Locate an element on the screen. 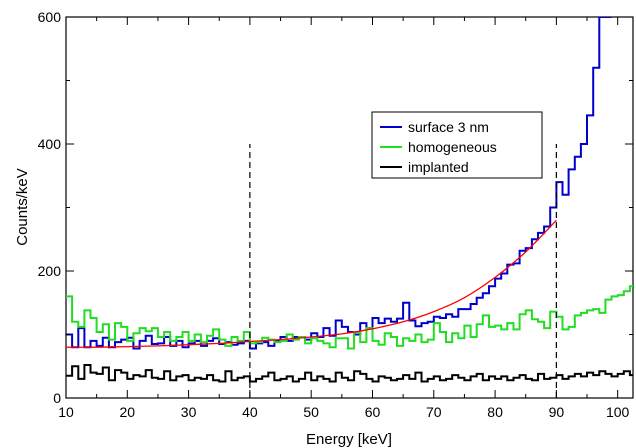 The height and width of the screenshot is (448, 636). y-axis-title: Counts/keV is located at coordinates (22, 207).